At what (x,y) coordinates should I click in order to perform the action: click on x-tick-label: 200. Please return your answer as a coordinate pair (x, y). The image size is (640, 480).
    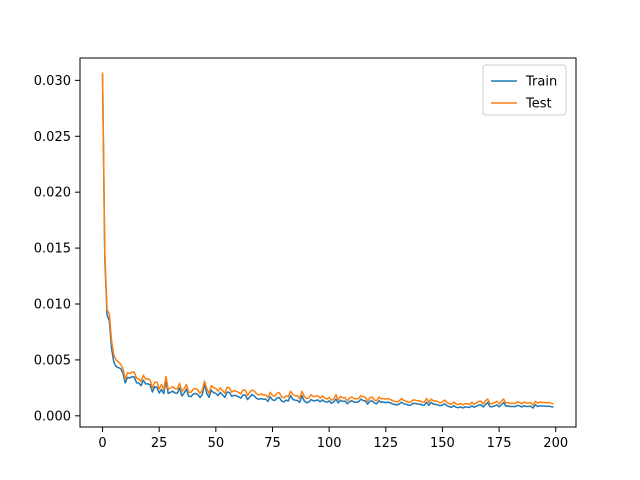
    Looking at the image, I should click on (555, 443).